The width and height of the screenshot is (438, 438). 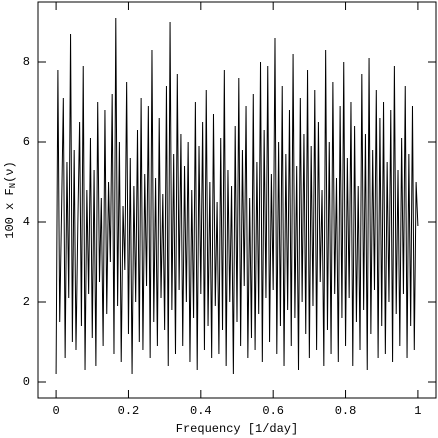 What do you see at coordinates (417, 411) in the screenshot?
I see `x-tick-label: 1` at bounding box center [417, 411].